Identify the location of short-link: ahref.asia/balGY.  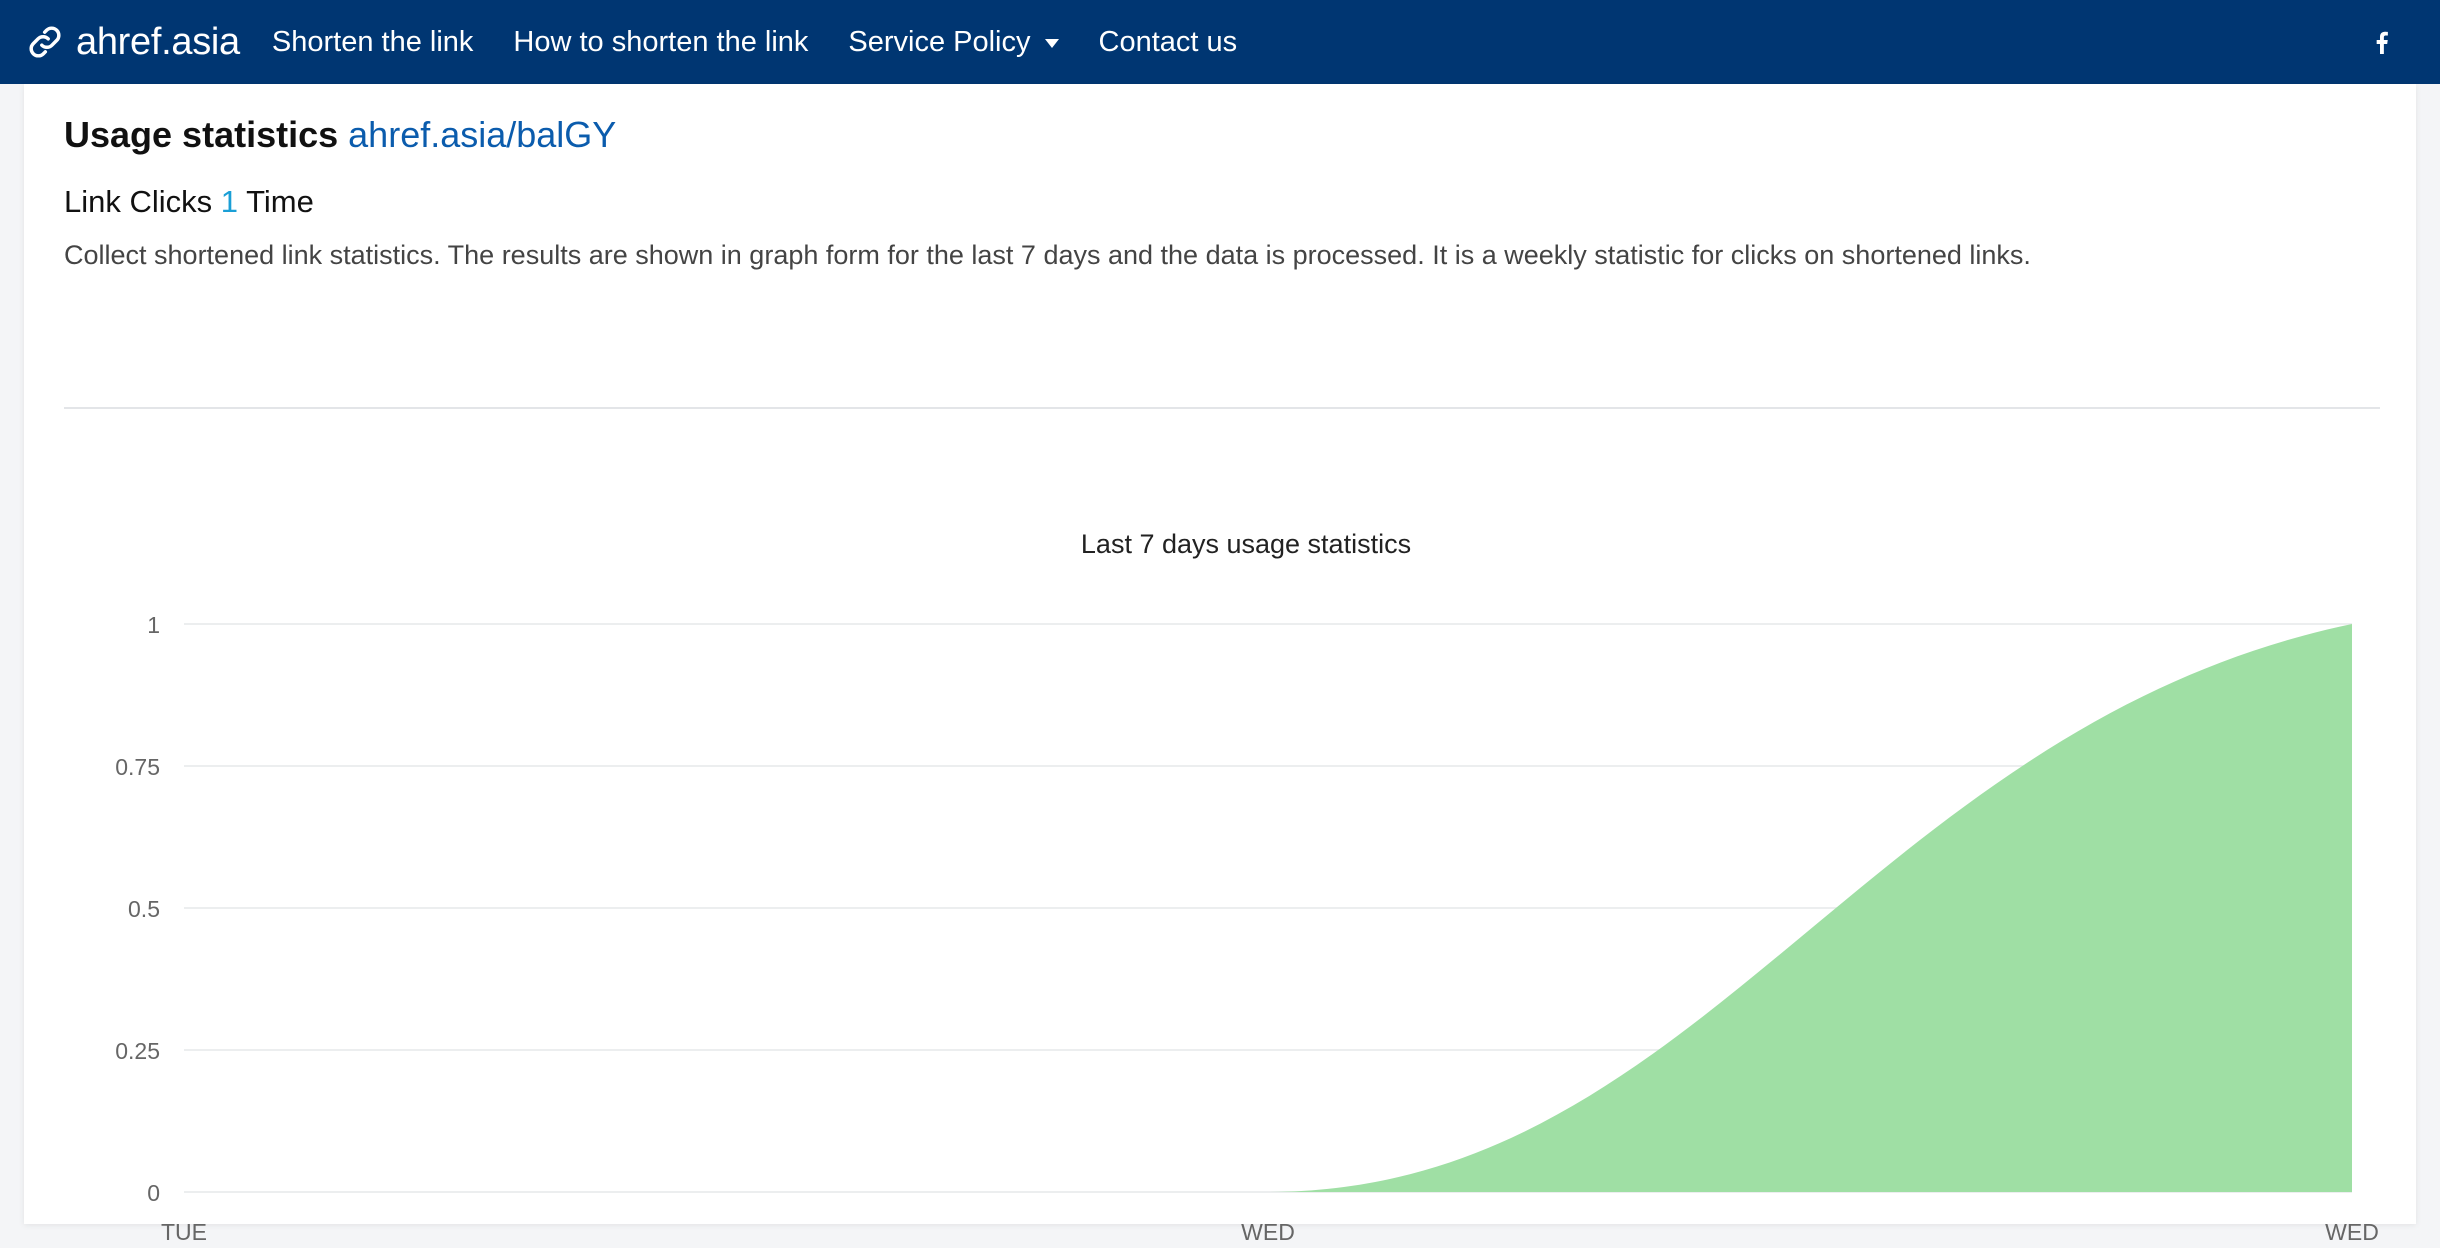
(482, 134).